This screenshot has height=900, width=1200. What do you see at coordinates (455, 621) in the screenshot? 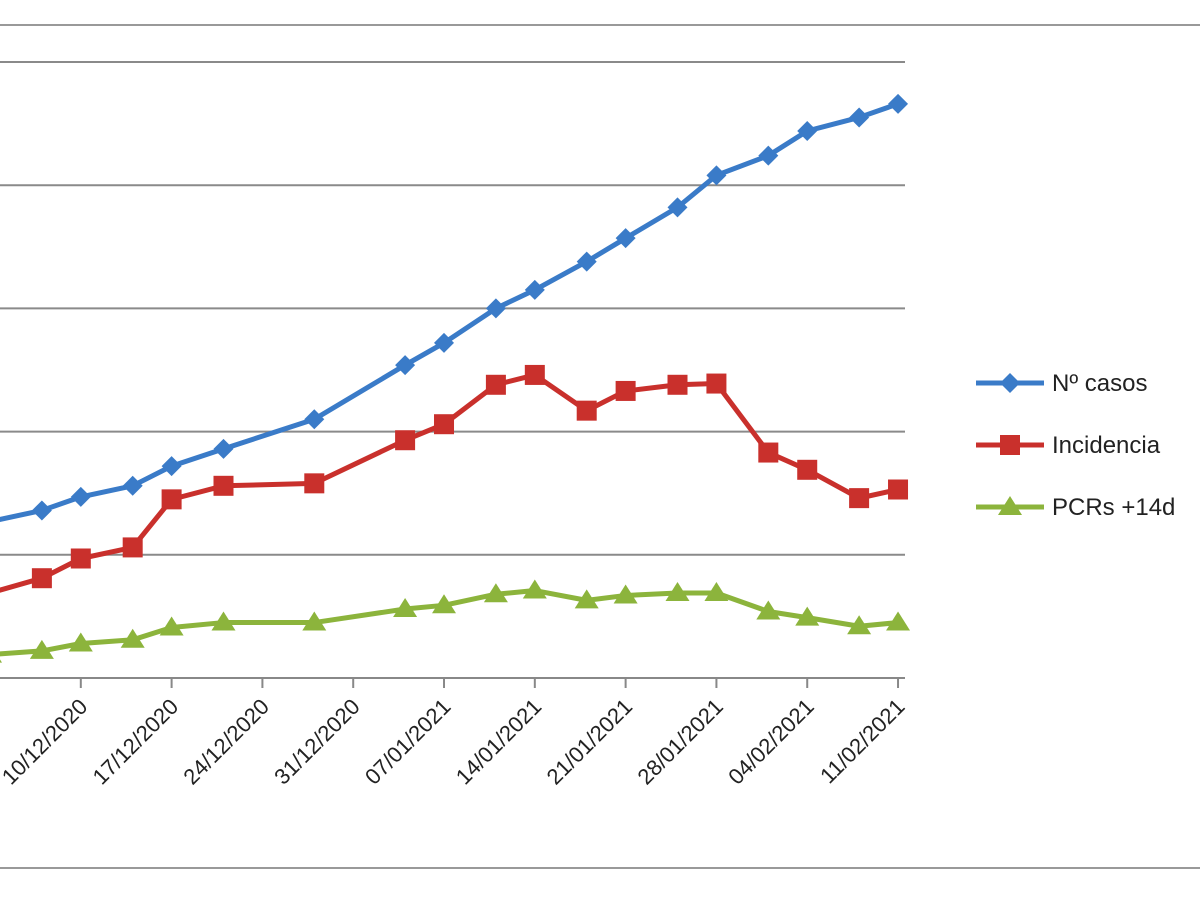
I see `series` at bounding box center [455, 621].